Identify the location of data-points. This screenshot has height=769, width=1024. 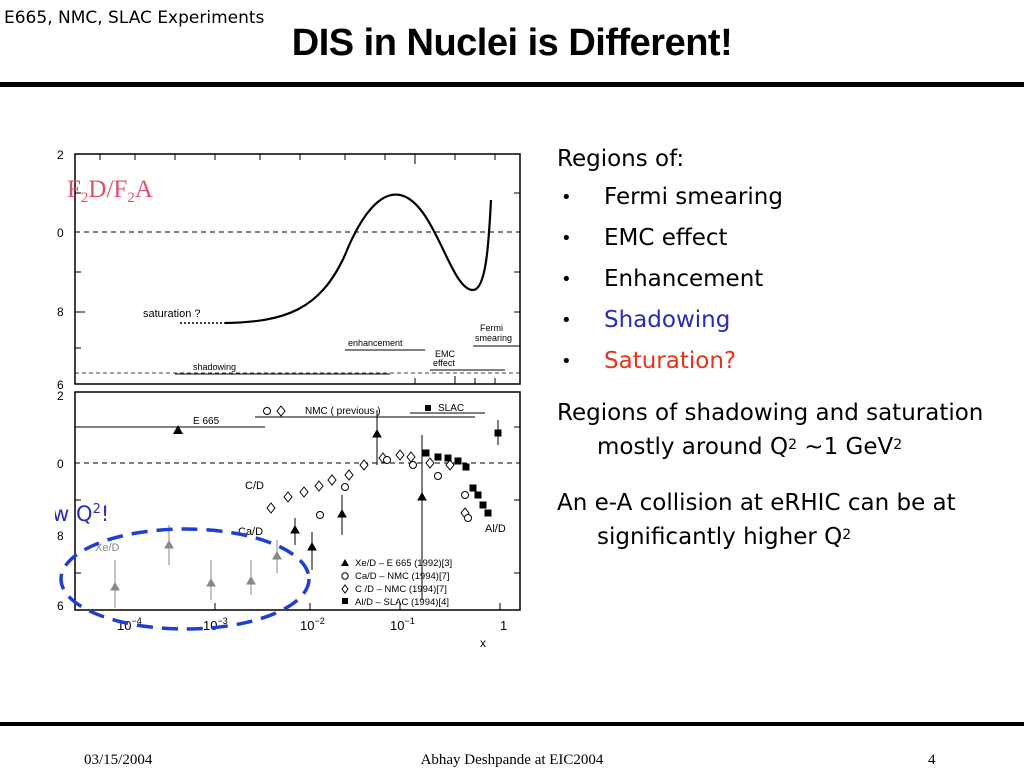
(306, 509).